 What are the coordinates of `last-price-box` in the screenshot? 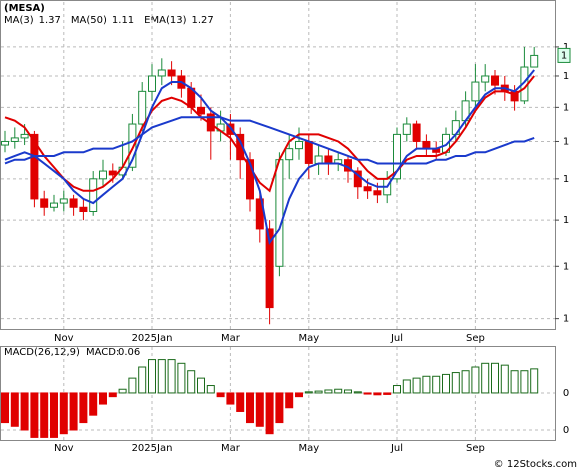 It's located at (564, 55).